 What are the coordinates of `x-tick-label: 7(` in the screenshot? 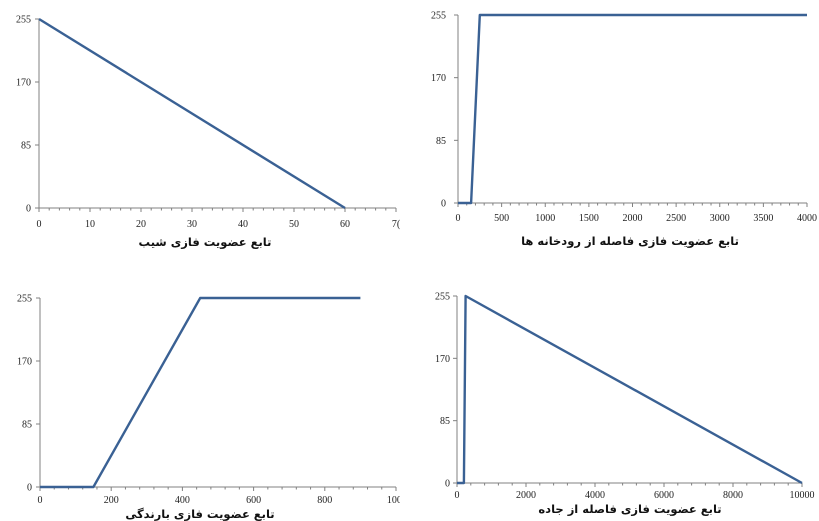 It's located at (396, 224).